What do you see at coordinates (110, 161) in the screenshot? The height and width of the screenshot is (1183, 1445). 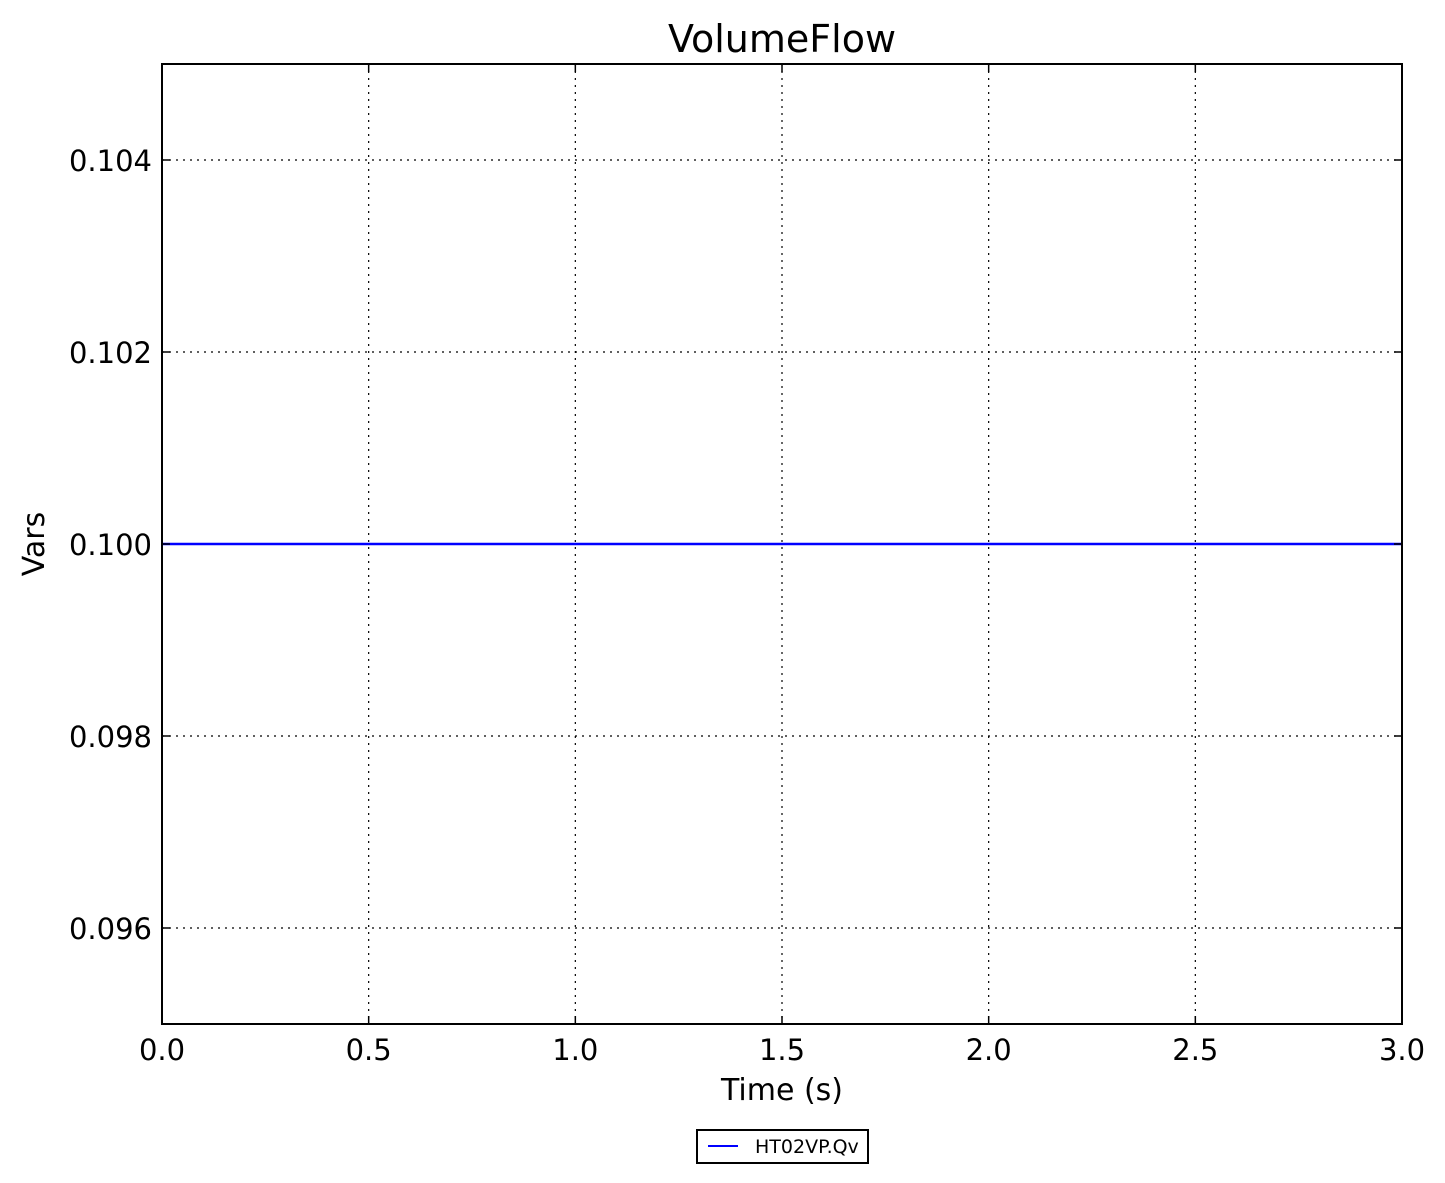 I see `y-tick-label: 0.104` at bounding box center [110, 161].